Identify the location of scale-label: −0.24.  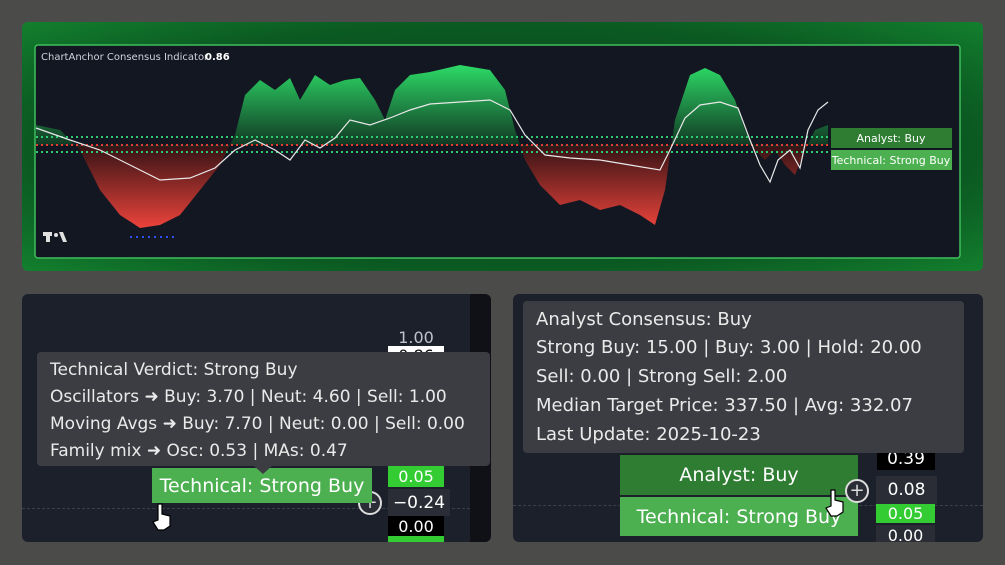
(419, 502).